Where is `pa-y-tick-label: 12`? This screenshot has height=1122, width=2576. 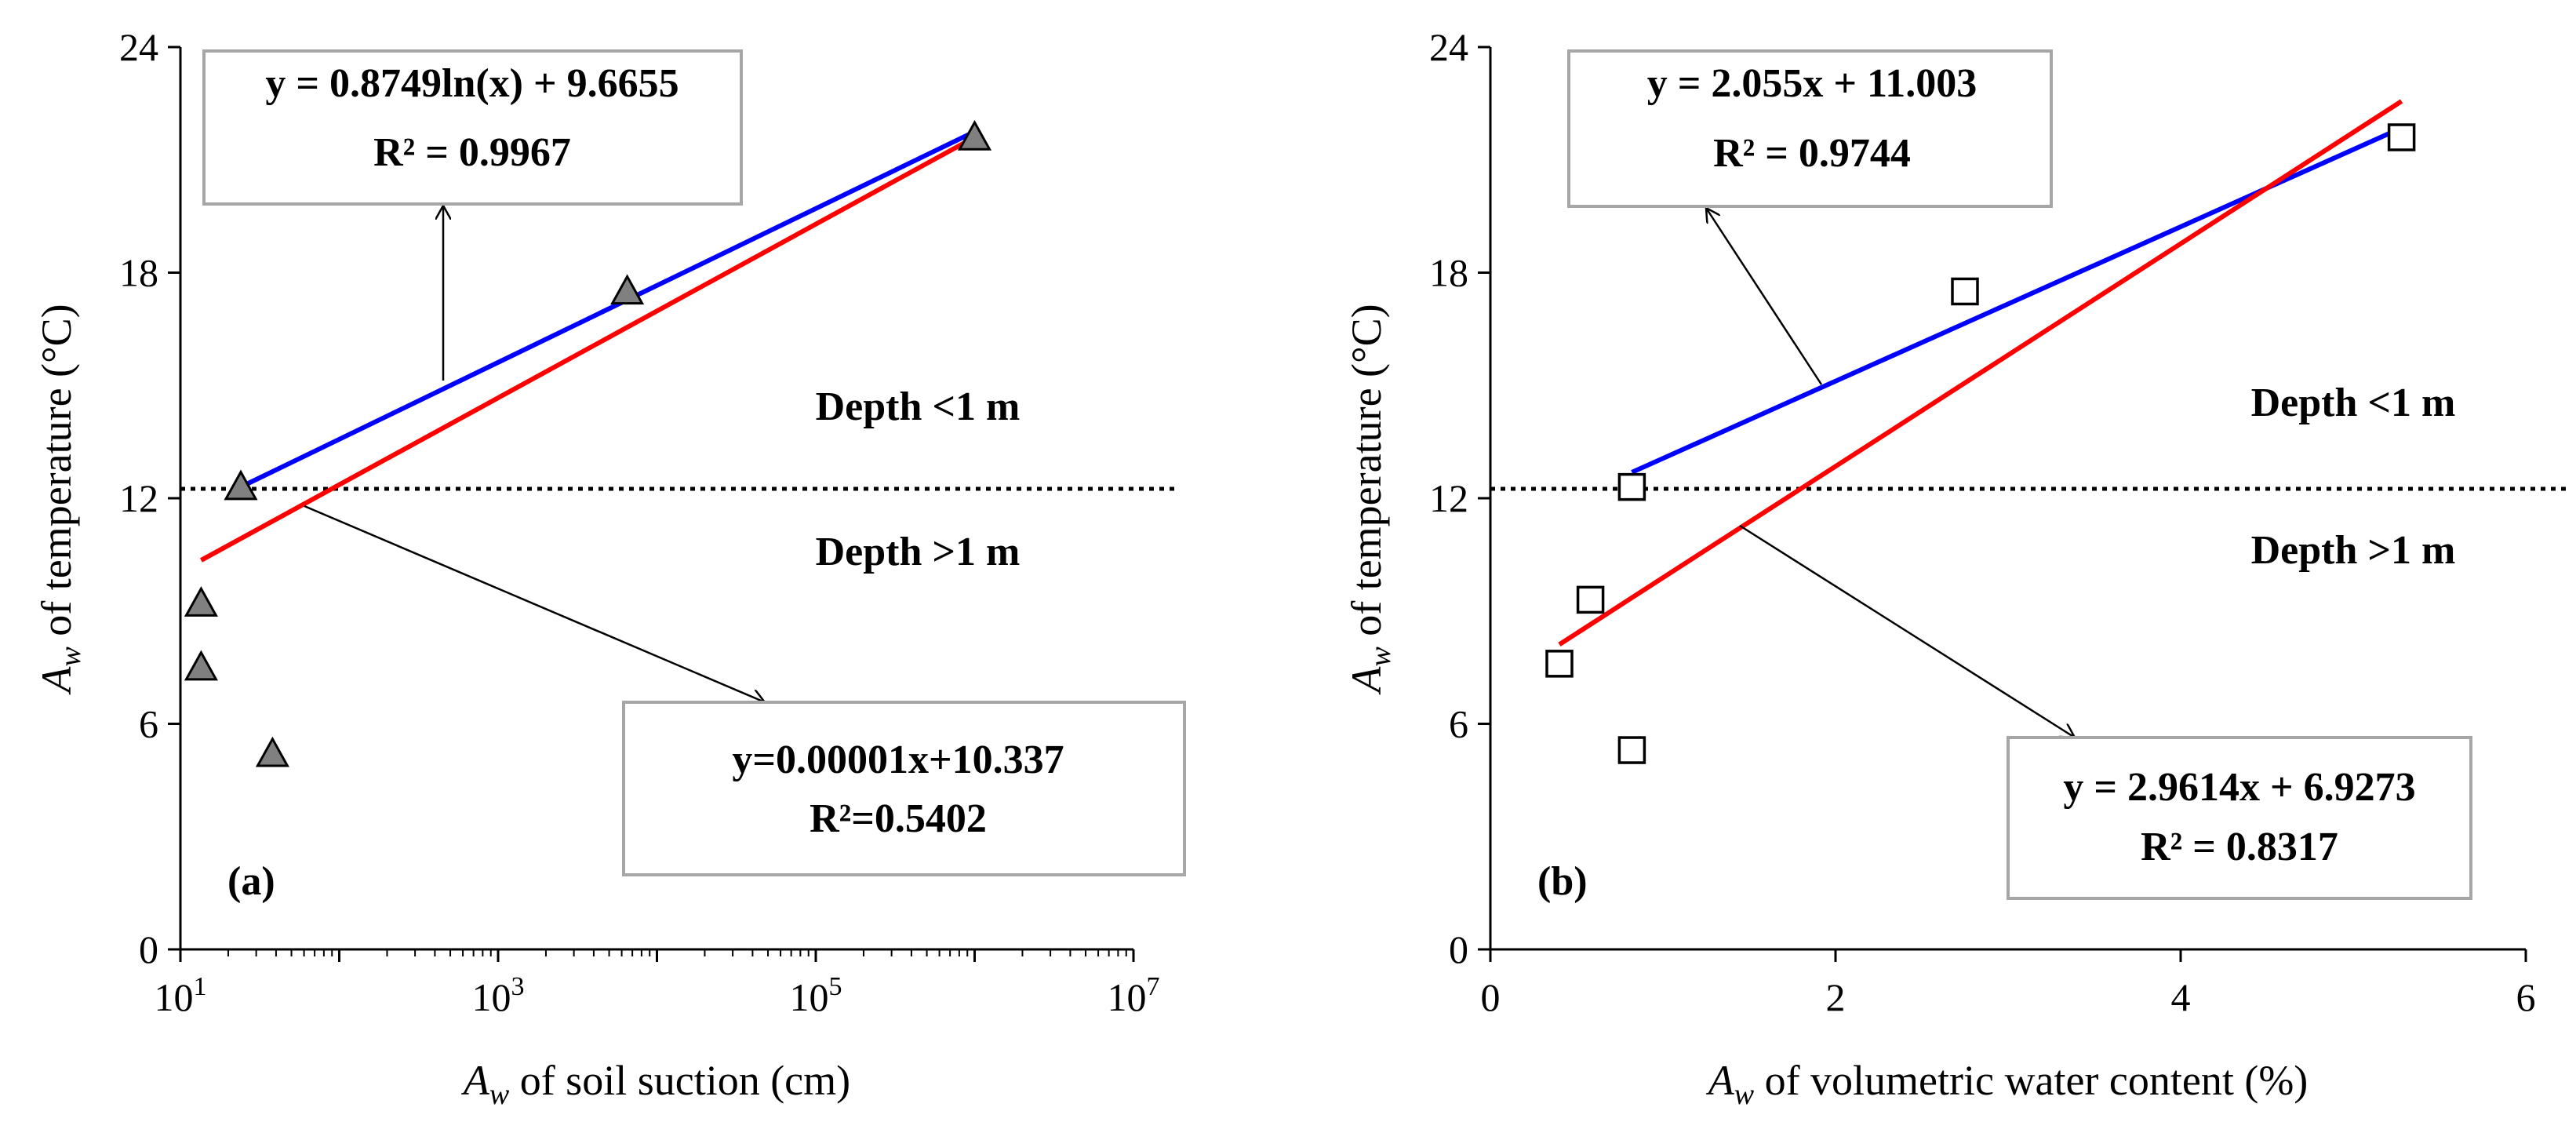 pa-y-tick-label: 12 is located at coordinates (138, 498).